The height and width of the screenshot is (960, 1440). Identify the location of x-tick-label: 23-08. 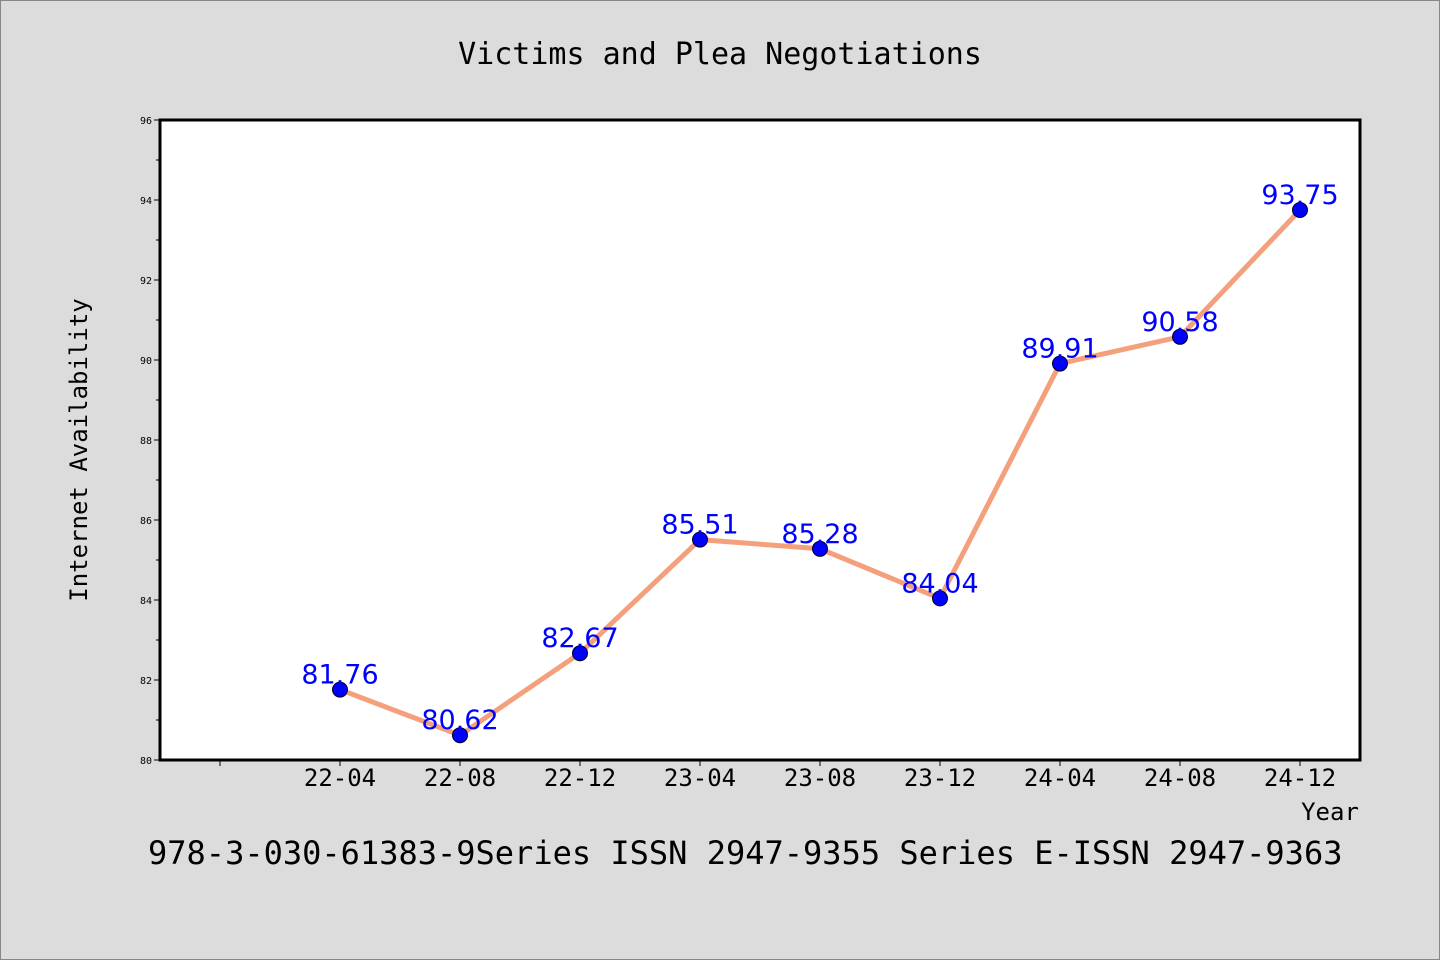
(820, 778).